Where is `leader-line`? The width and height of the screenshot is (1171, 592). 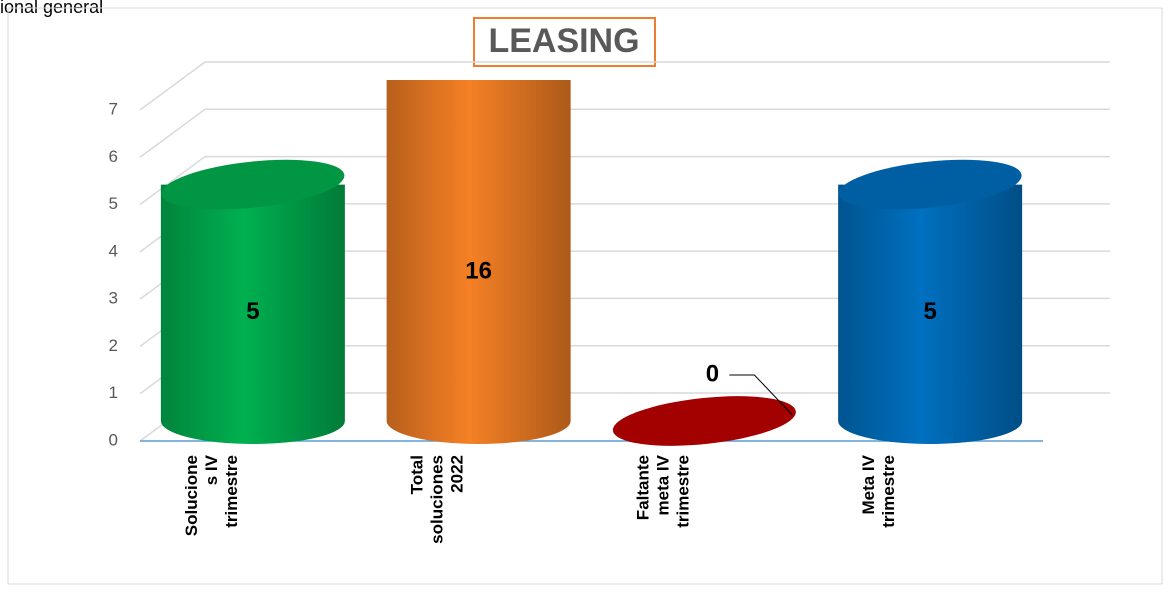
leader-line is located at coordinates (761, 395).